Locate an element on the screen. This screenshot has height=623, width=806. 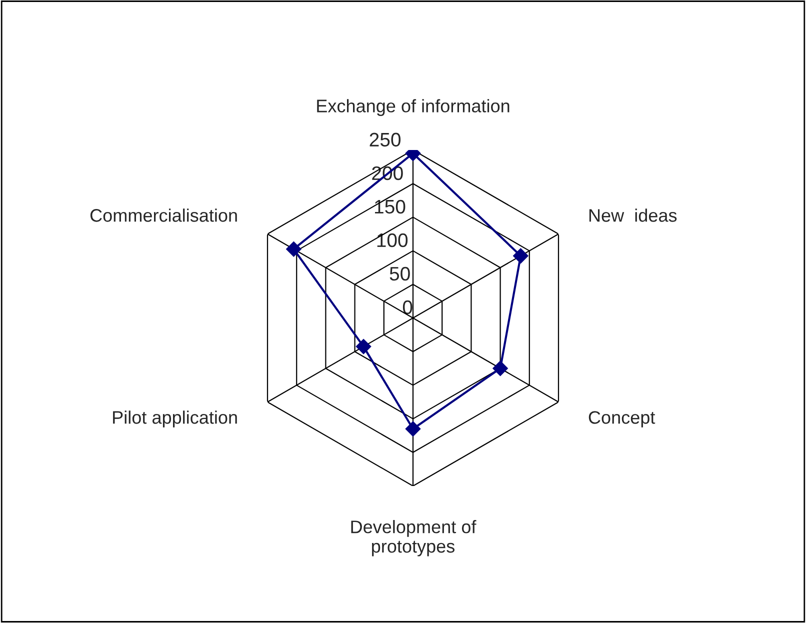
spoke-label: Development of prototypes is located at coordinates (413, 538).